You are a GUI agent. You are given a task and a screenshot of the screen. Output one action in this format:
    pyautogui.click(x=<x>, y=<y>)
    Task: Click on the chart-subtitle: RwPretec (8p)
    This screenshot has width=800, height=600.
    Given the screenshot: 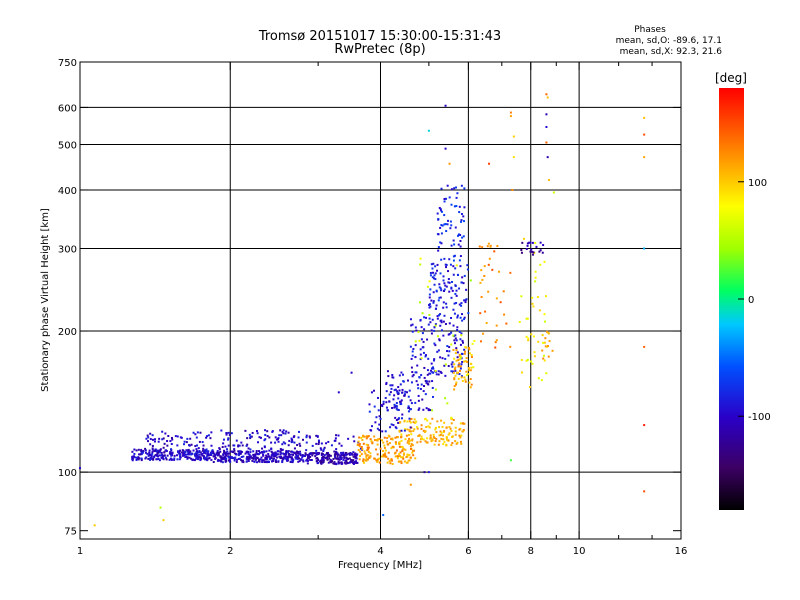 What is the action you would take?
    pyautogui.click(x=379, y=49)
    